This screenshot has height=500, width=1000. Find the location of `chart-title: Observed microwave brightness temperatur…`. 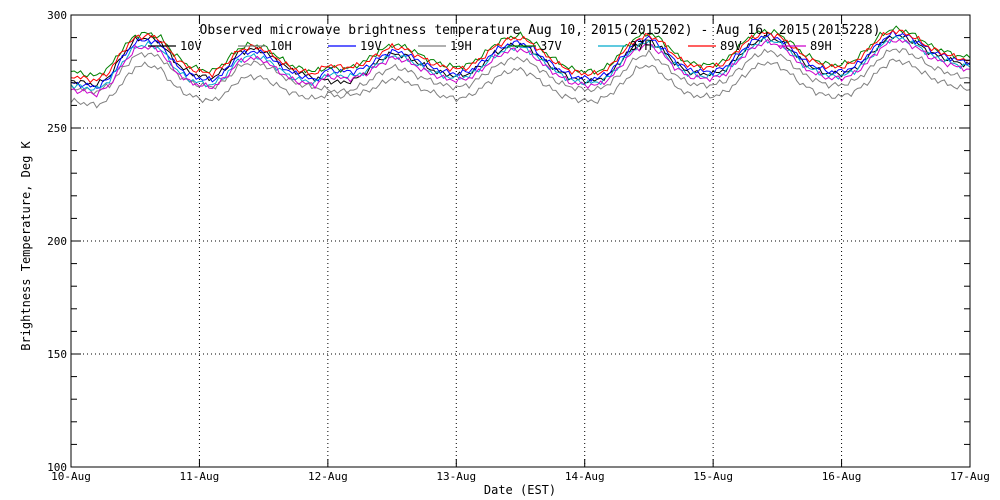

chart-title: Observed microwave brightness temperatur… is located at coordinates (540, 30).